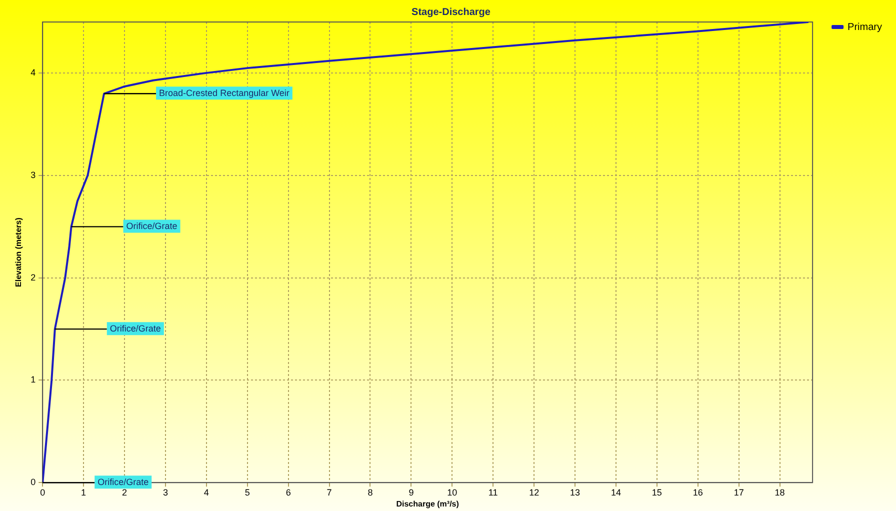 The image size is (896, 511). Describe the element at coordinates (33, 379) in the screenshot. I see `y-tick-label: 1` at that location.